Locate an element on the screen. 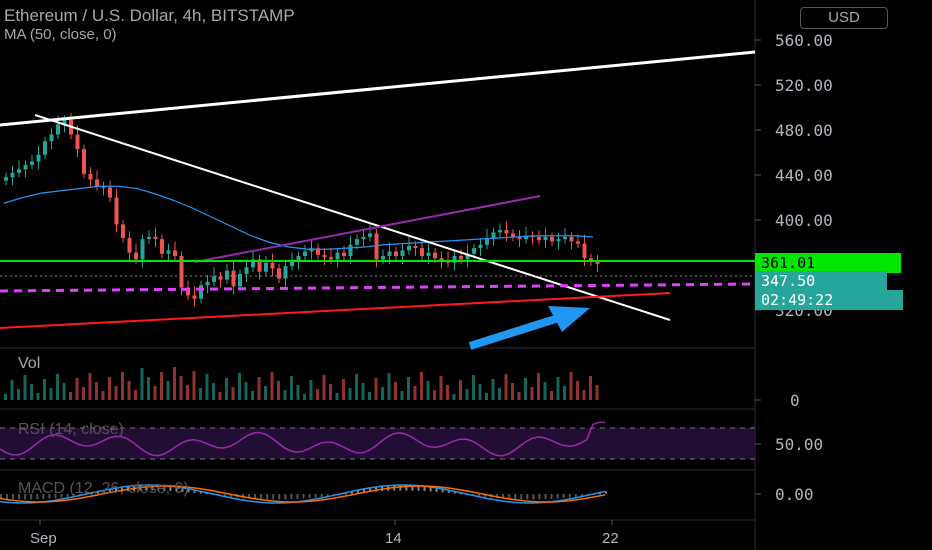 The width and height of the screenshot is (932, 550). macd-pane is located at coordinates (303, 494).